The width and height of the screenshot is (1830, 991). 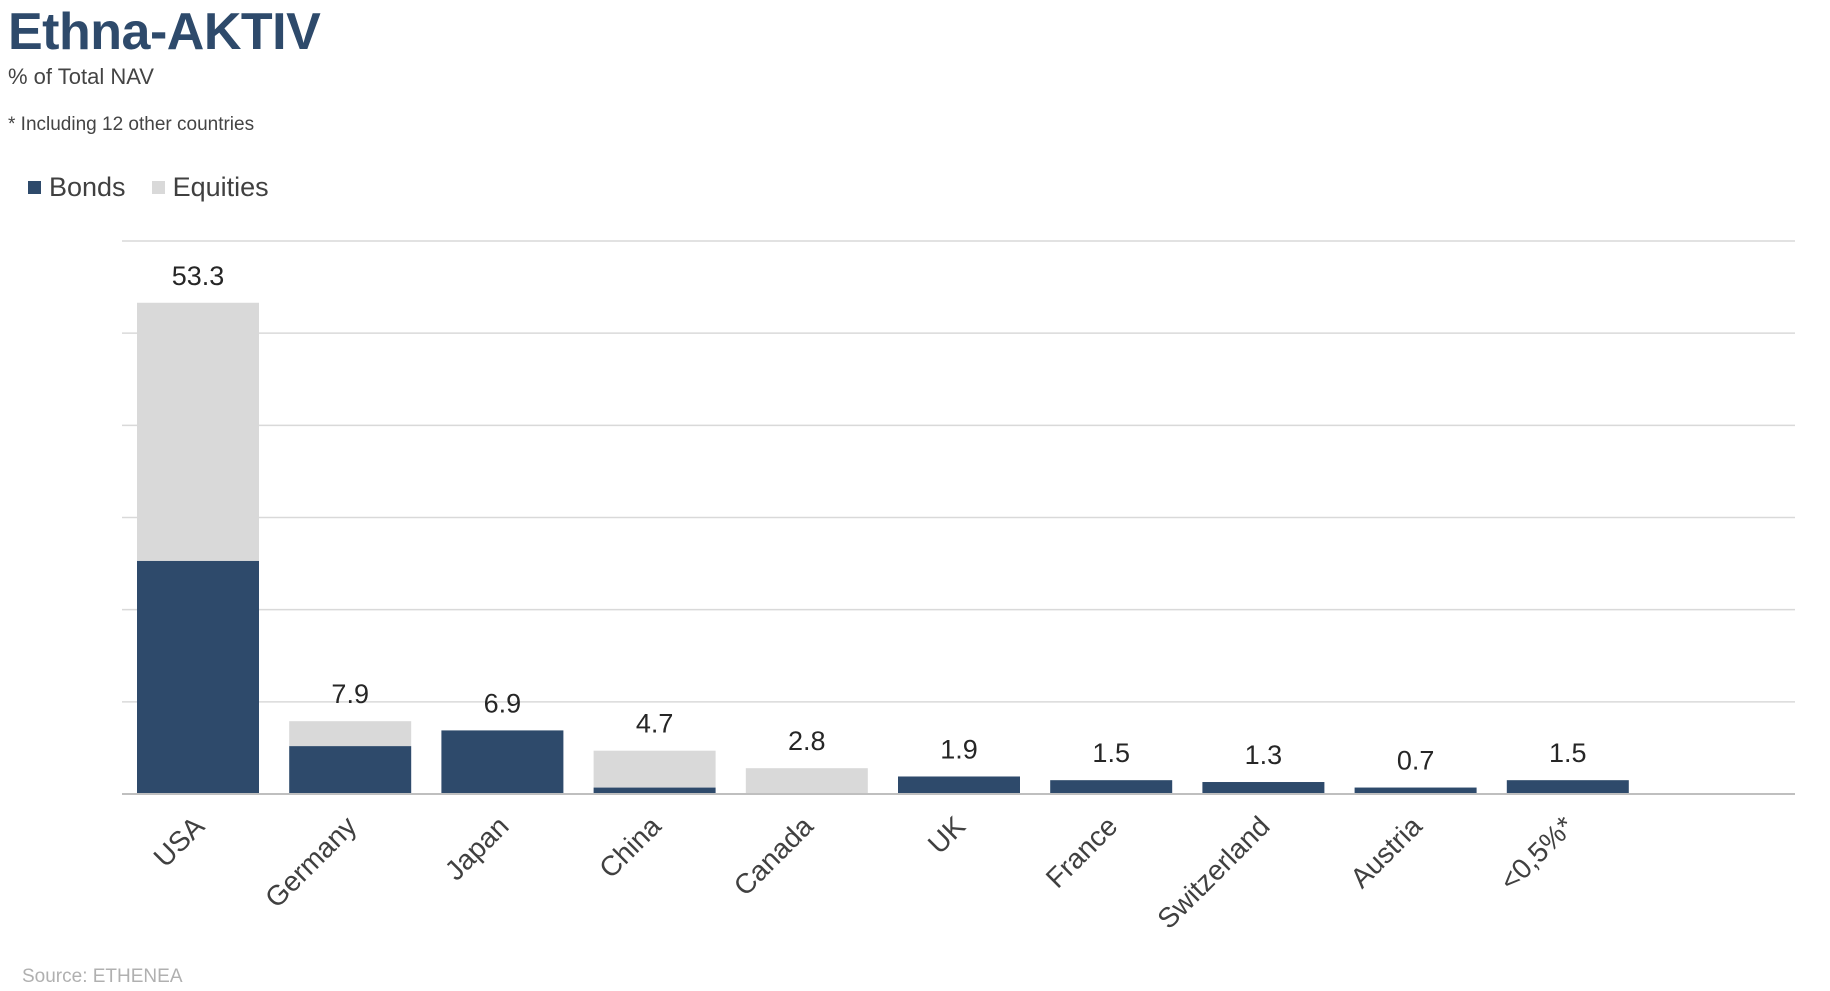 I want to click on legend: Bonds Equities, so click(x=161, y=187).